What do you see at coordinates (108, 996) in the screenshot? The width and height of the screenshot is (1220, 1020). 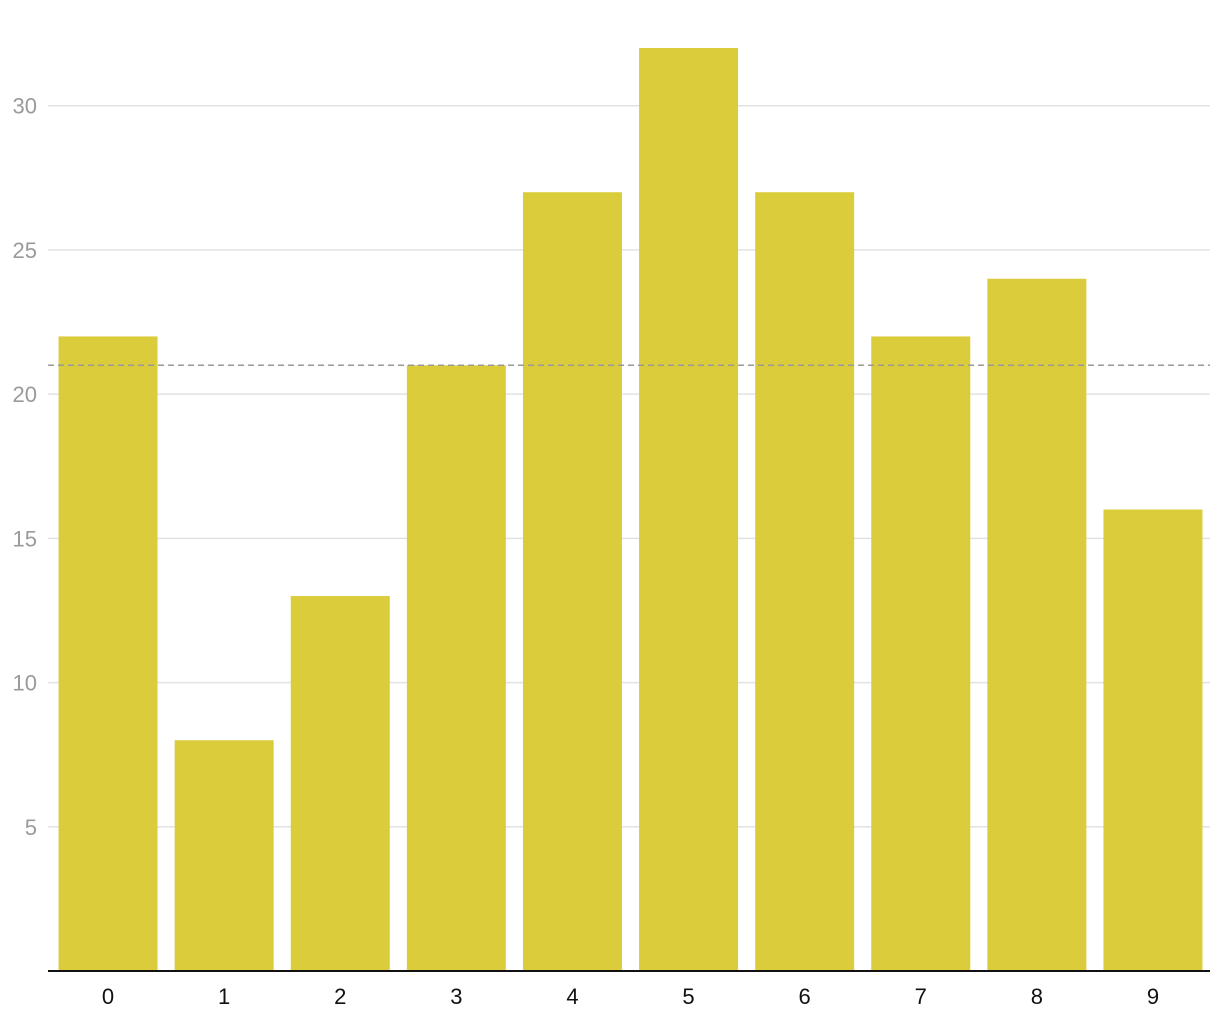 I see `x-tick-label: 0` at bounding box center [108, 996].